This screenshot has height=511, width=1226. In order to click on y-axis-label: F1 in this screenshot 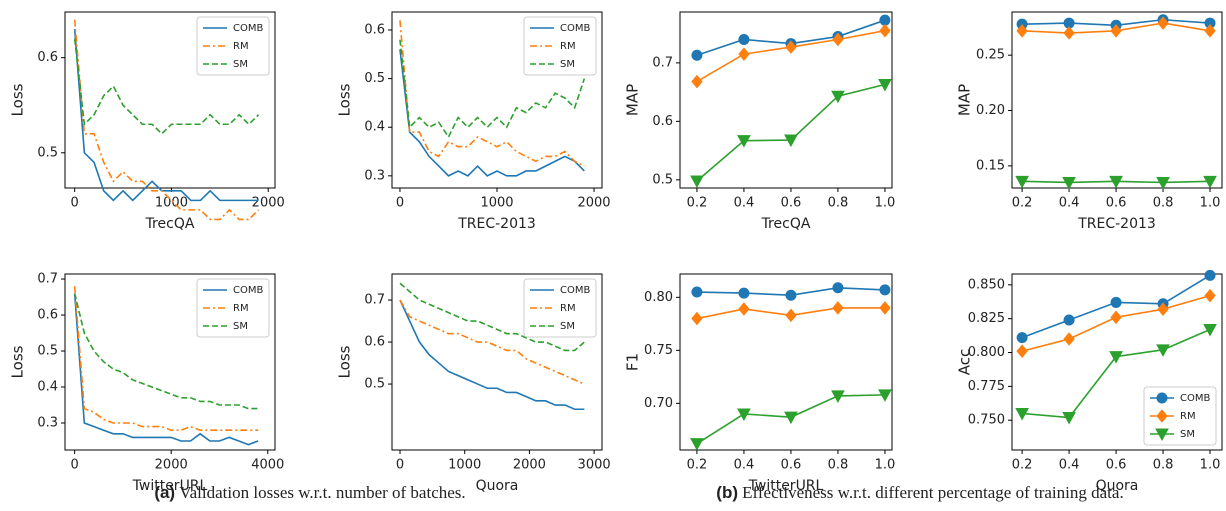, I will do `click(633, 362)`.